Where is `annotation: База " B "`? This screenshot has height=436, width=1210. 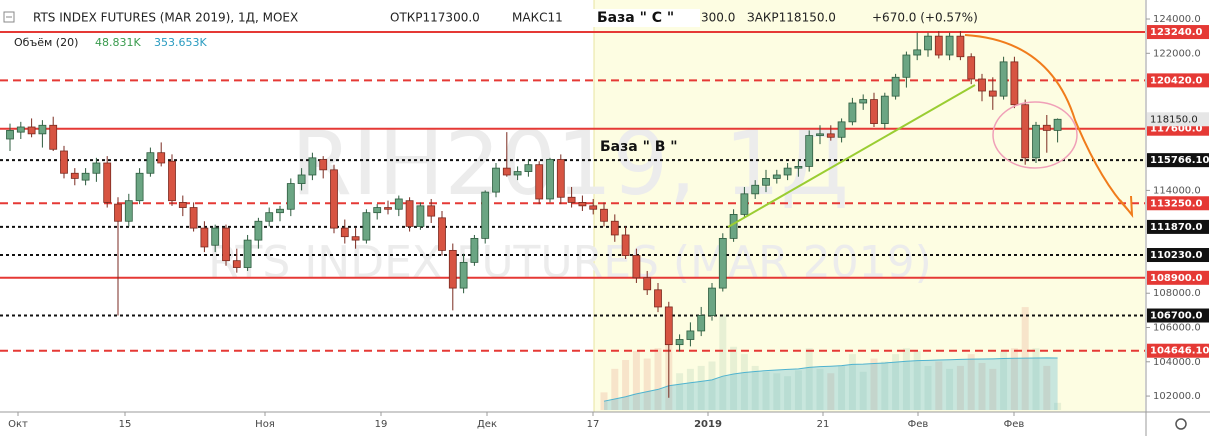 annotation: База " B " is located at coordinates (639, 147).